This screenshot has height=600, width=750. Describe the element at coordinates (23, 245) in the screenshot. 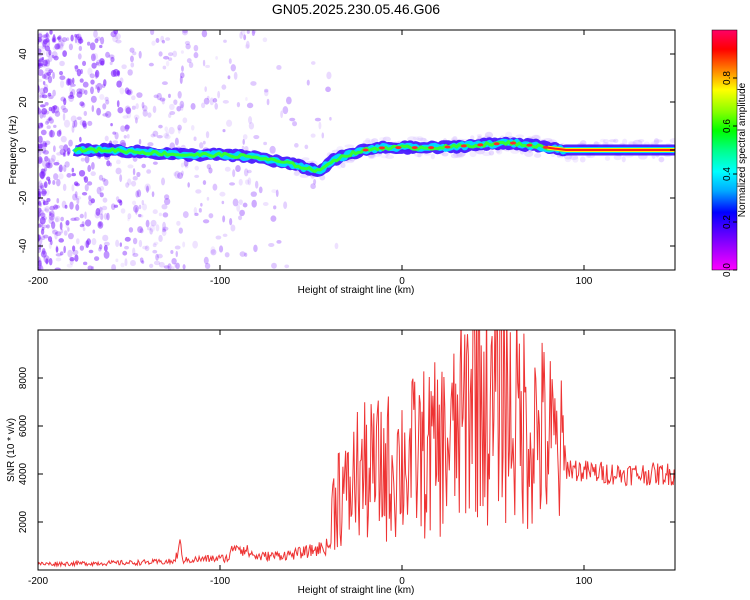

I see `y-tick-label: -40` at that location.